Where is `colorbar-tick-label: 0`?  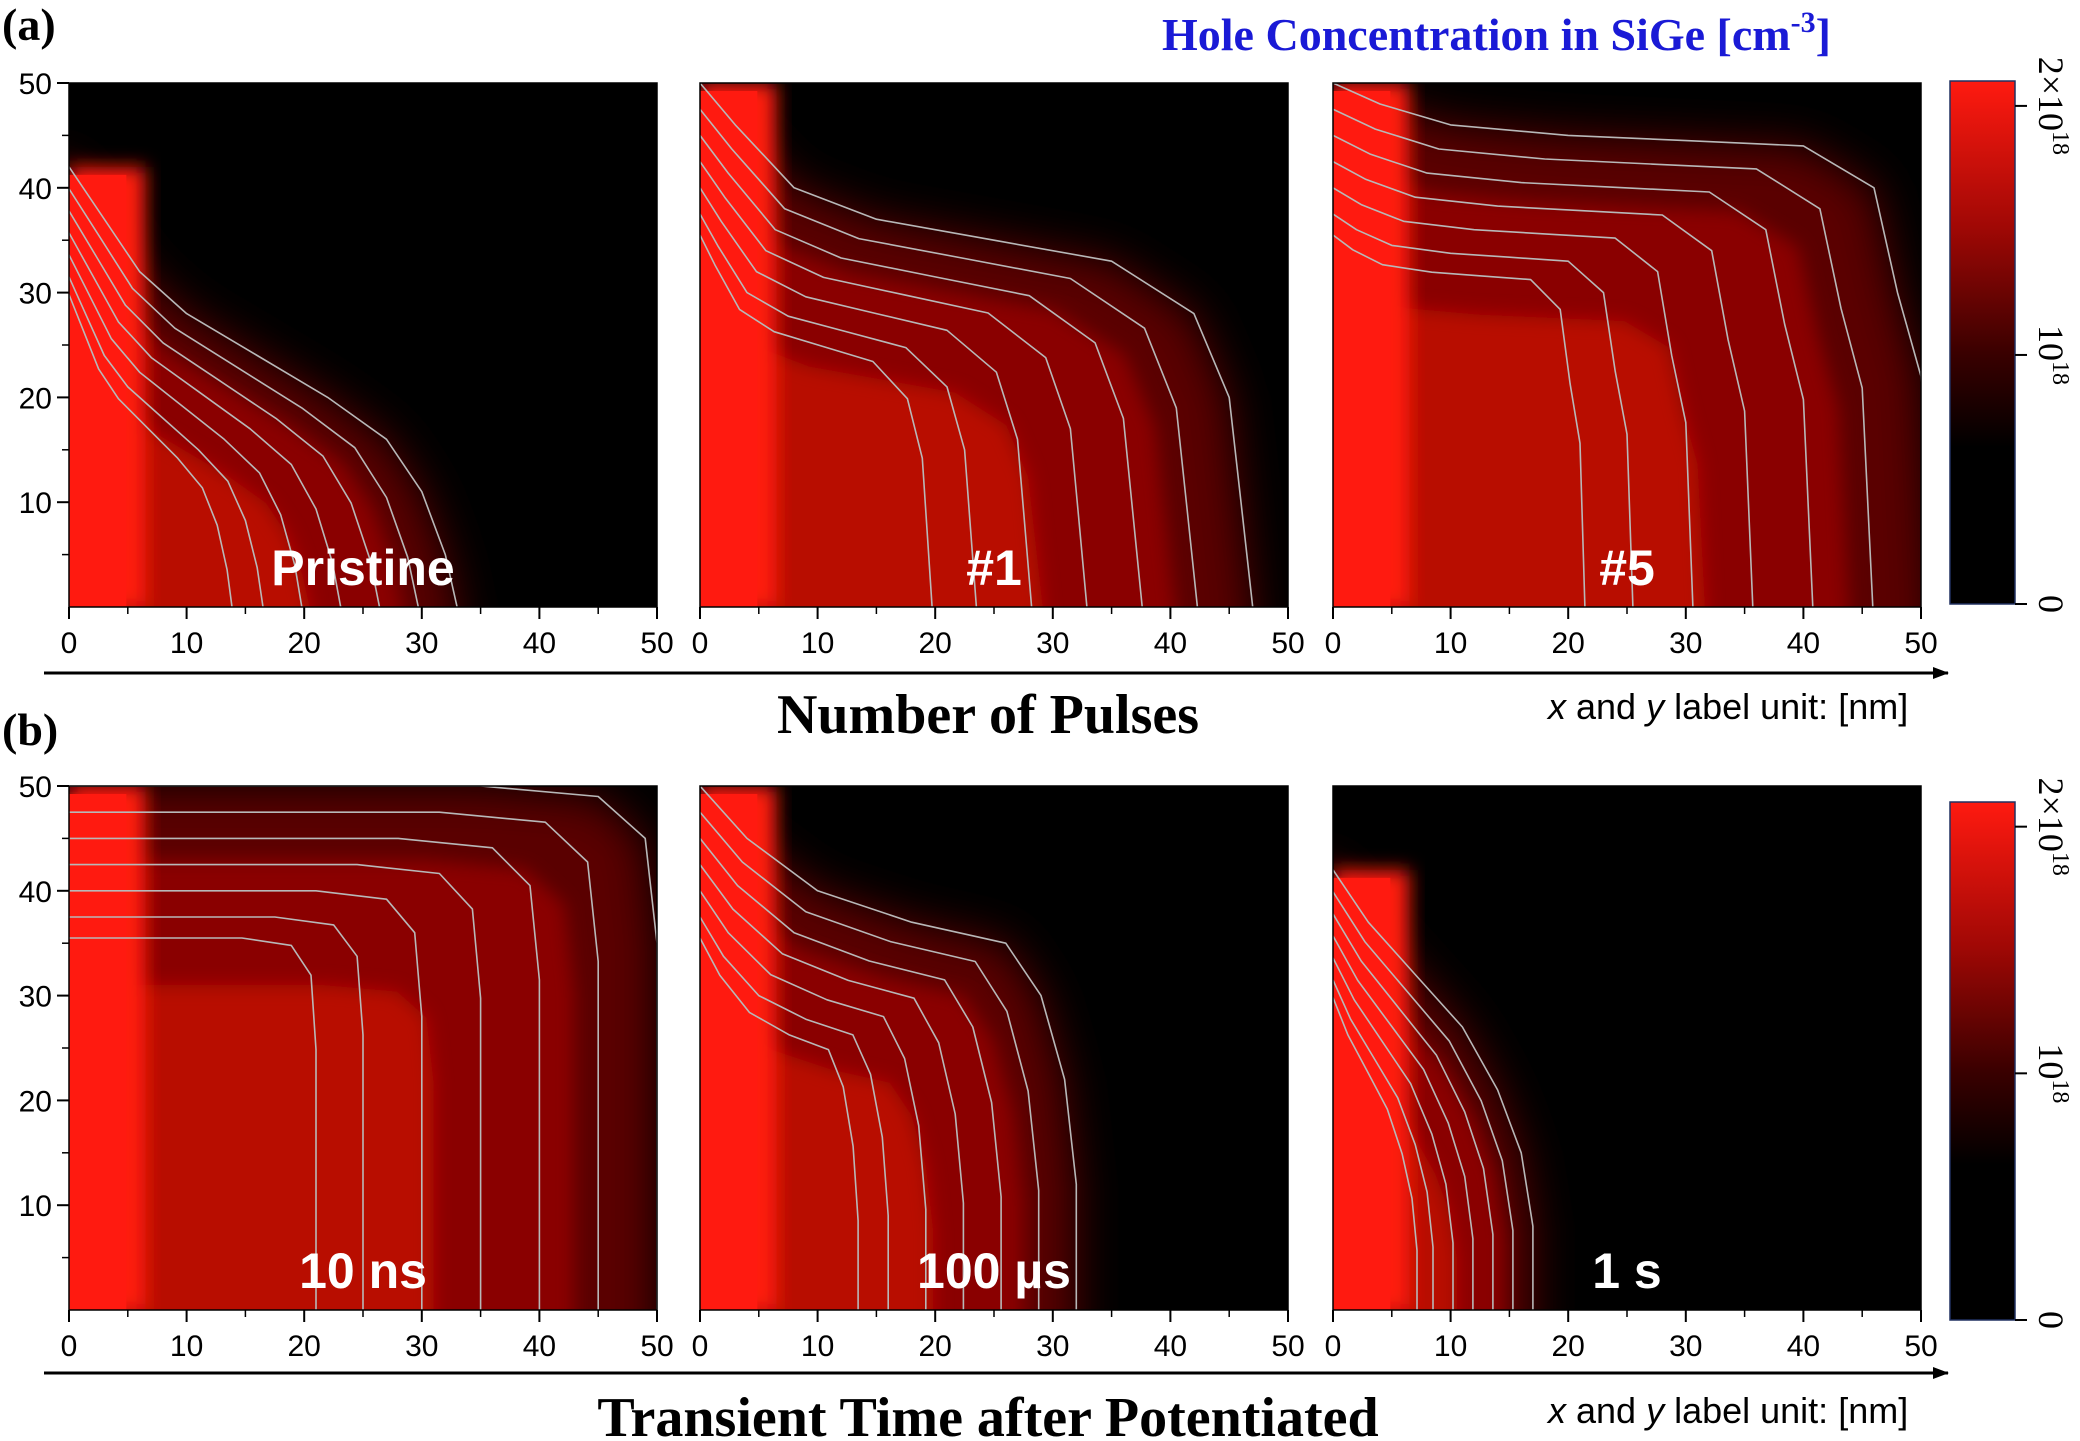 colorbar-tick-label: 0 is located at coordinates (2051, 604).